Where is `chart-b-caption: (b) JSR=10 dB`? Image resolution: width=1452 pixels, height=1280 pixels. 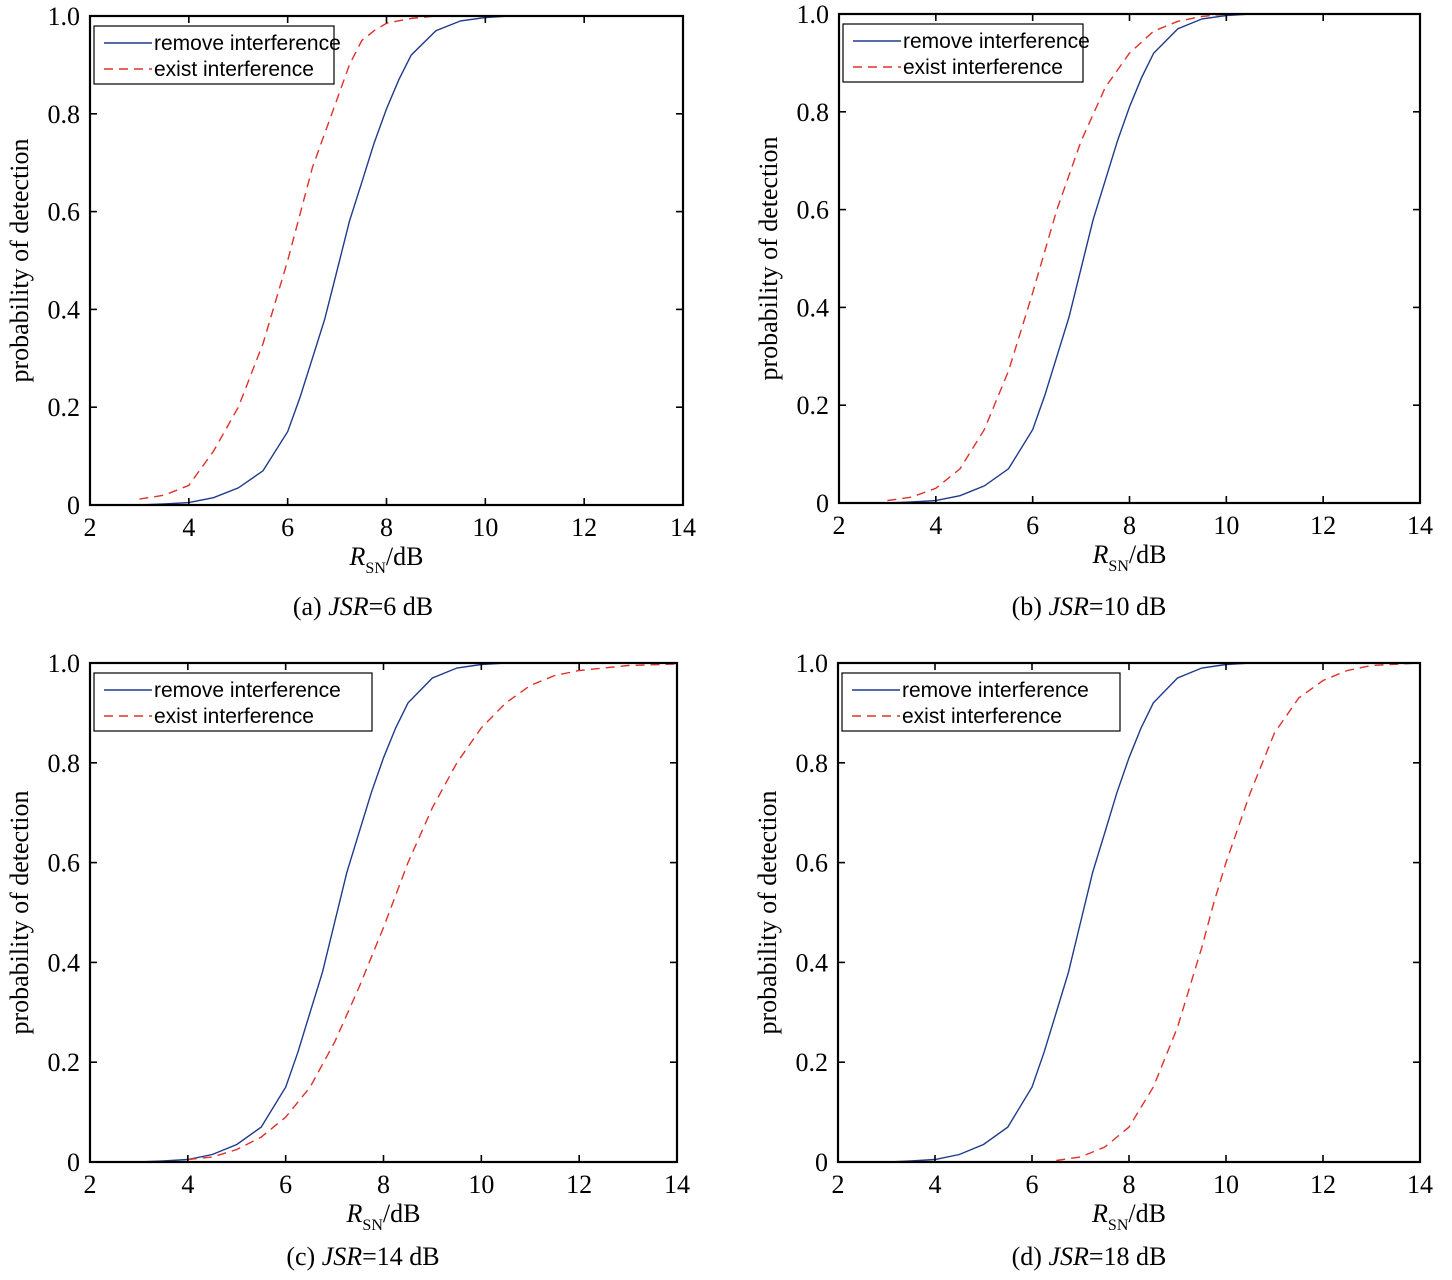
chart-b-caption: (b) JSR=10 dB is located at coordinates (1089, 606).